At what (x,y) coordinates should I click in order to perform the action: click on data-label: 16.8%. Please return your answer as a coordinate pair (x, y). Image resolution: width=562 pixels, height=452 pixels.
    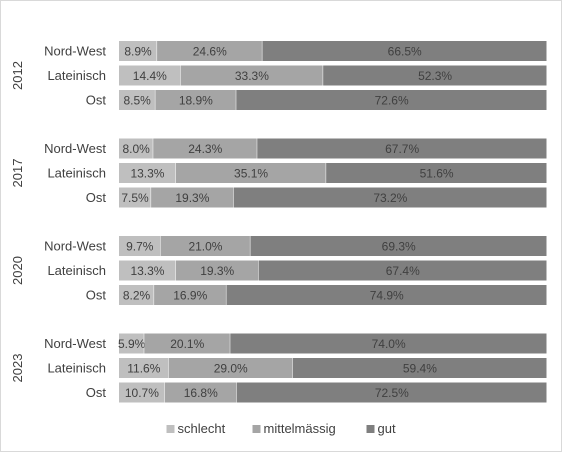
    Looking at the image, I should click on (201, 393).